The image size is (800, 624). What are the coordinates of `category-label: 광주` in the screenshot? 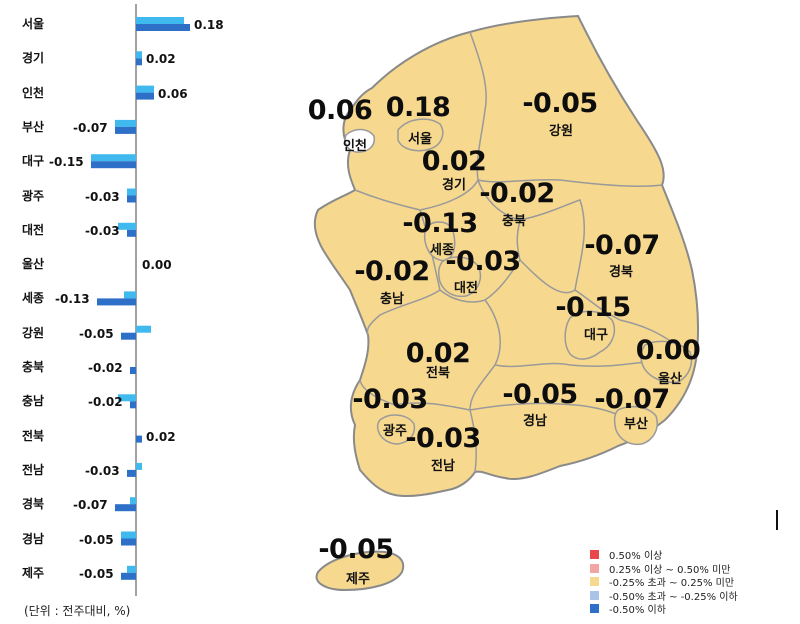 It's located at (33, 195).